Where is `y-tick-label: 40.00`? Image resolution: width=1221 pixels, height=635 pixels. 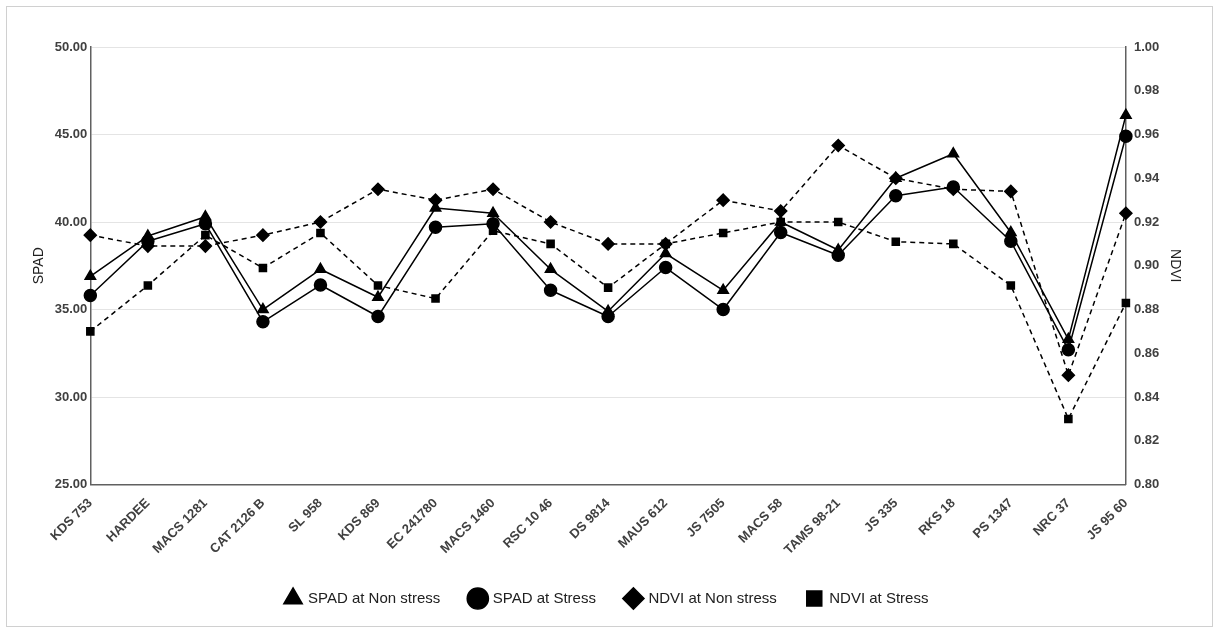 y-tick-label: 40.00 is located at coordinates (71, 221).